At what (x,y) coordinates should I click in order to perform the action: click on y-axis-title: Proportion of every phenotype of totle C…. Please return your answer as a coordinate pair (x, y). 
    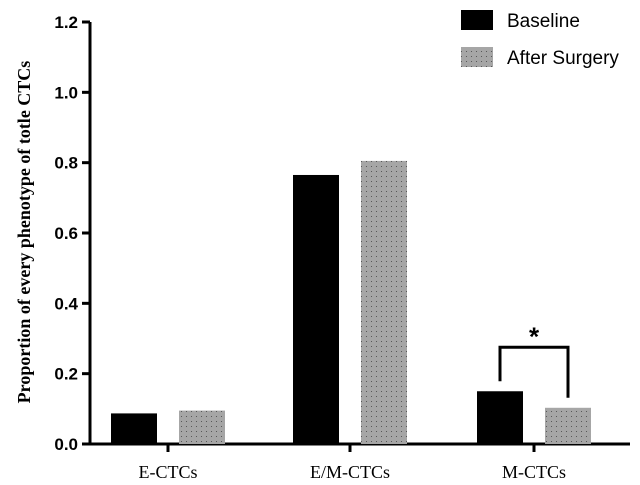
    Looking at the image, I should click on (24, 232).